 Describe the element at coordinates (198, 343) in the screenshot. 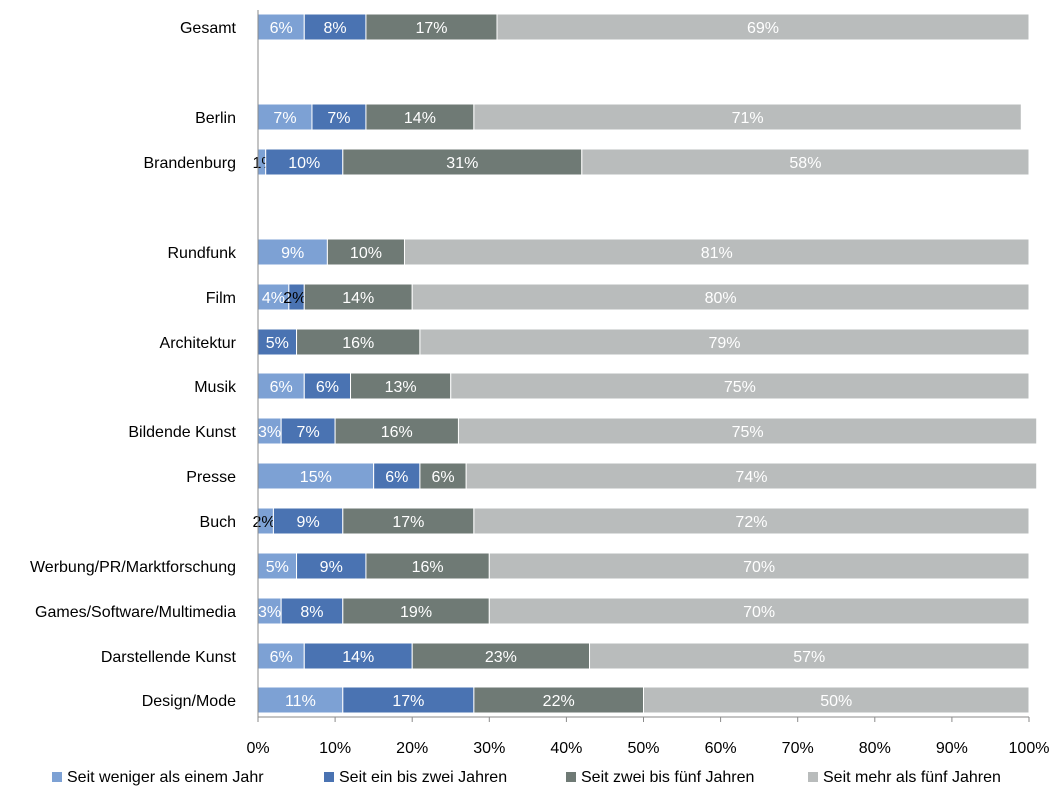

I see `category-label: Architektur` at that location.